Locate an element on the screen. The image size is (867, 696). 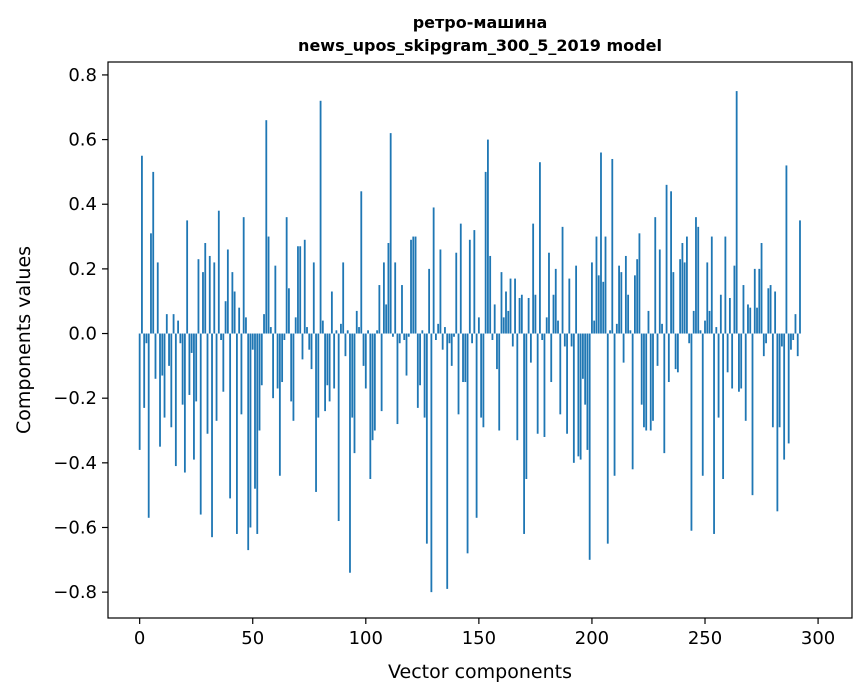
y-tick-label-2: −0.4 is located at coordinates (75, 463).